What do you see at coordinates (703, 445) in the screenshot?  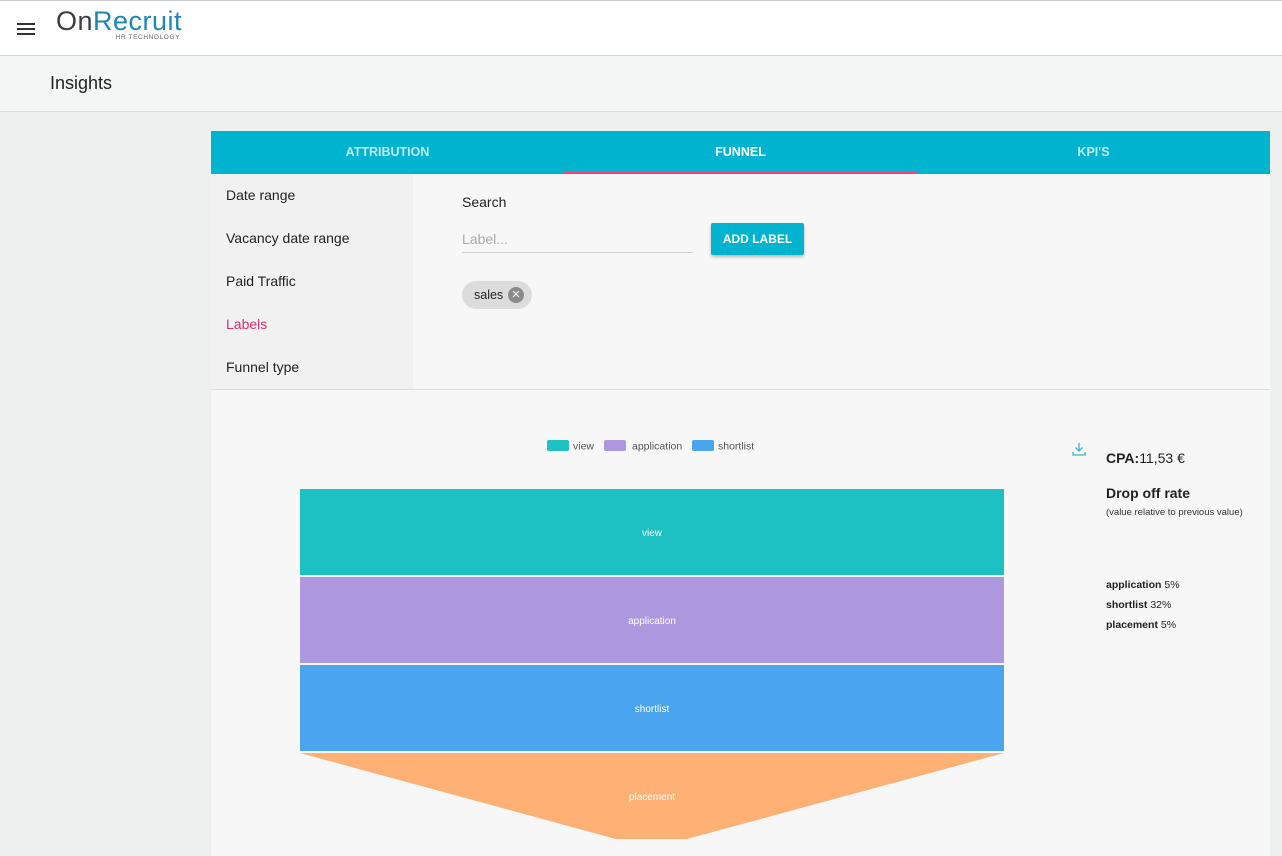 I see `legend-swatch-shortlist` at bounding box center [703, 445].